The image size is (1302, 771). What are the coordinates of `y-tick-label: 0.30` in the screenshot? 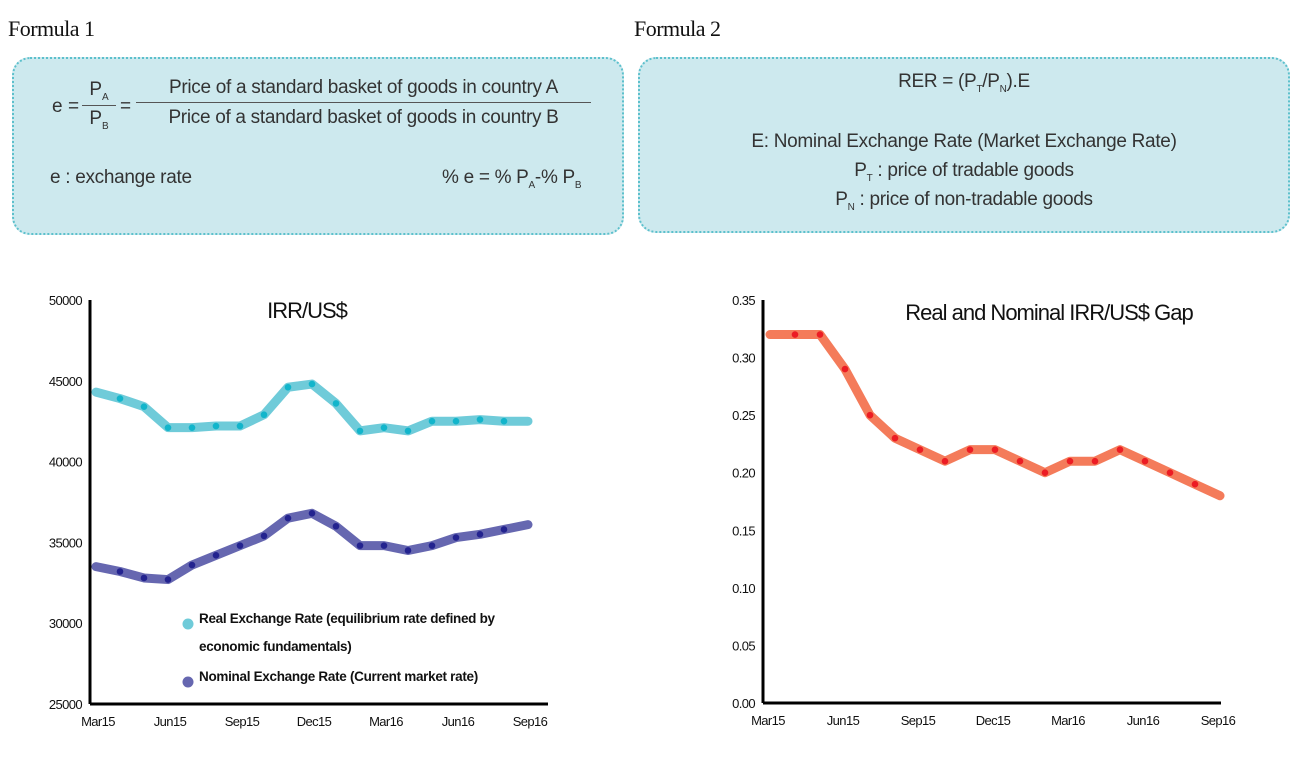 It's located at (743, 358).